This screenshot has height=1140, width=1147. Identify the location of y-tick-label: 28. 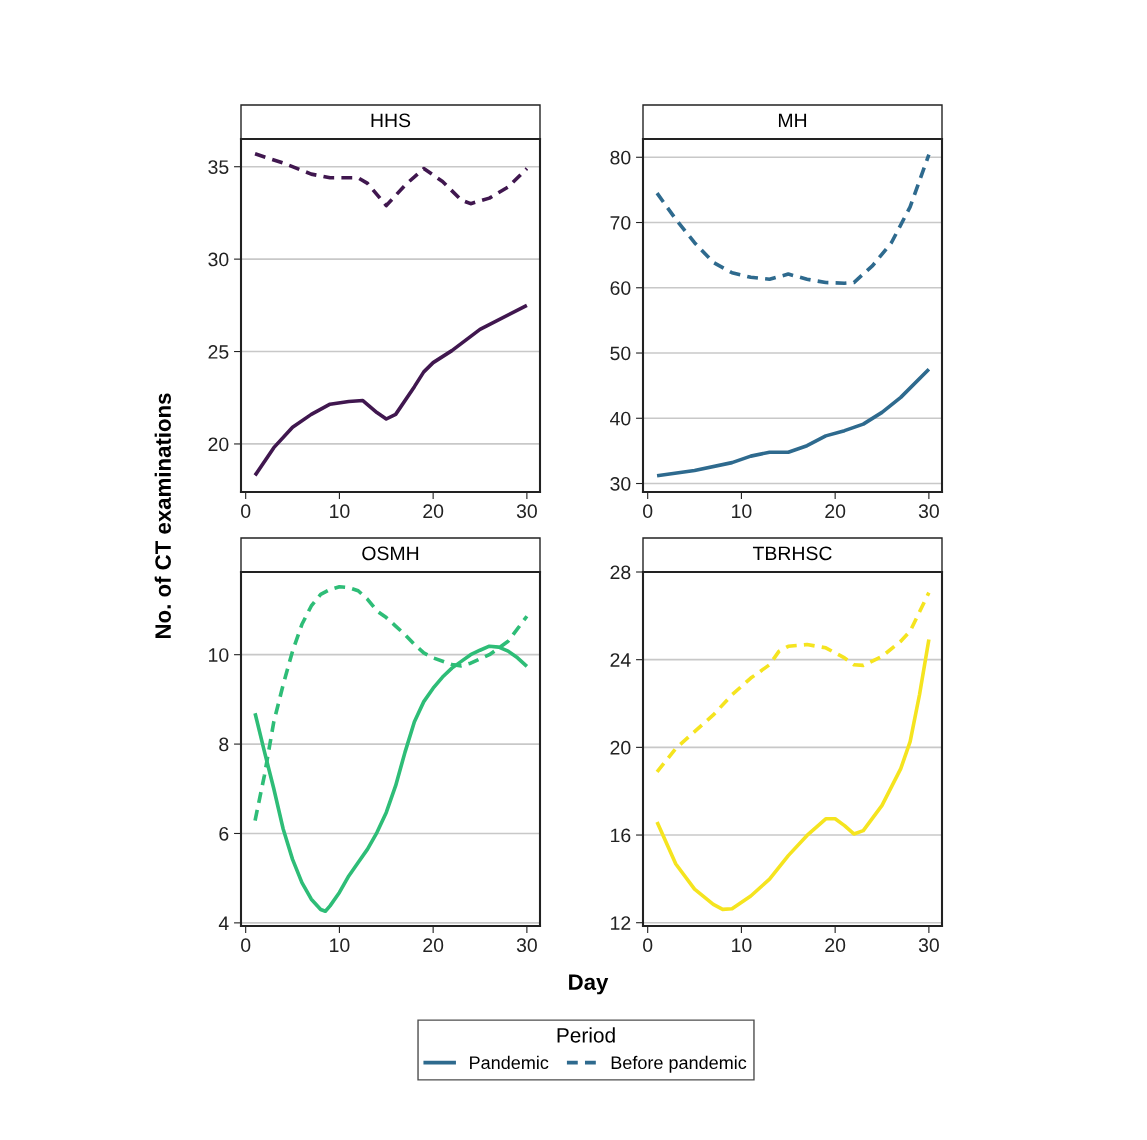
(620, 572).